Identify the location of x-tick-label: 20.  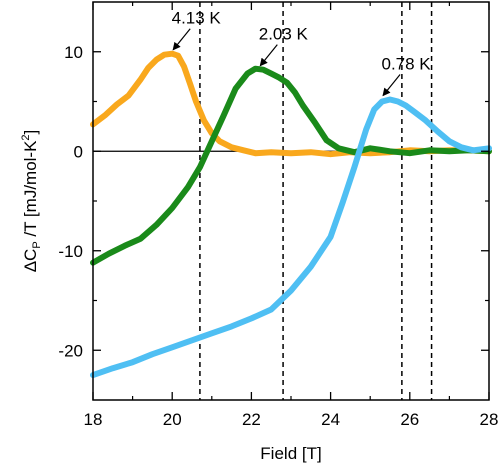
(172, 419).